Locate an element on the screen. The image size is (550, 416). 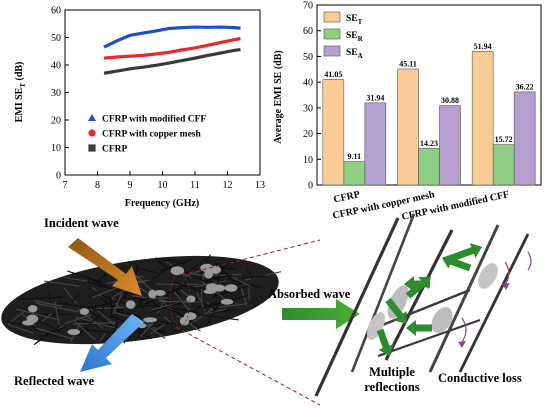
line-y-ticks: 0 10 20 30 40 50 60 is located at coordinates (60, 94).